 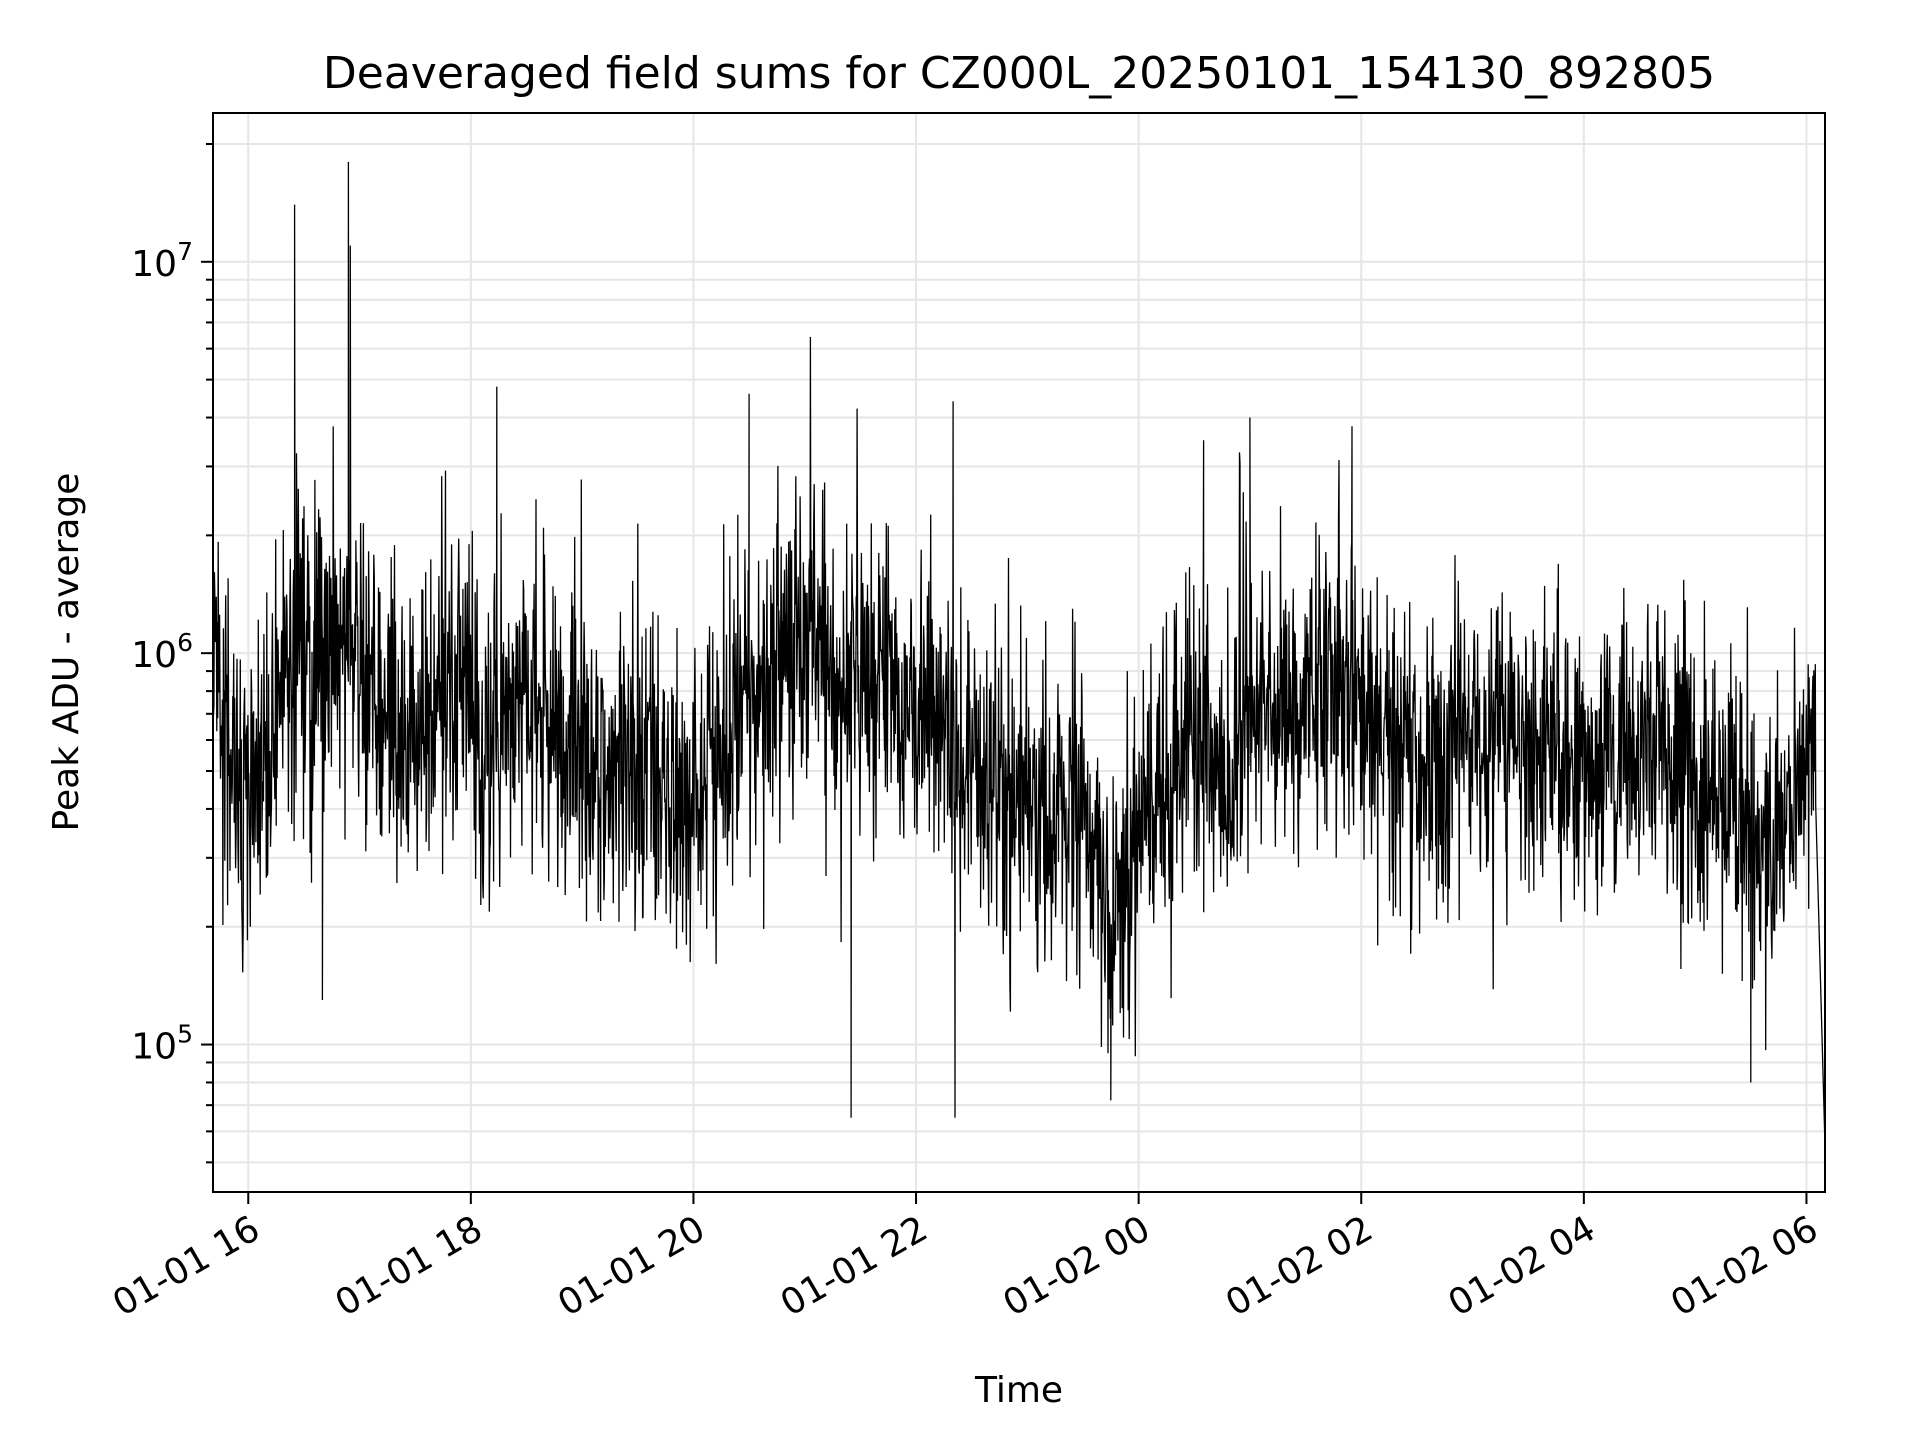 I want to click on y-tick-label: 10⁶, so click(x=162, y=652).